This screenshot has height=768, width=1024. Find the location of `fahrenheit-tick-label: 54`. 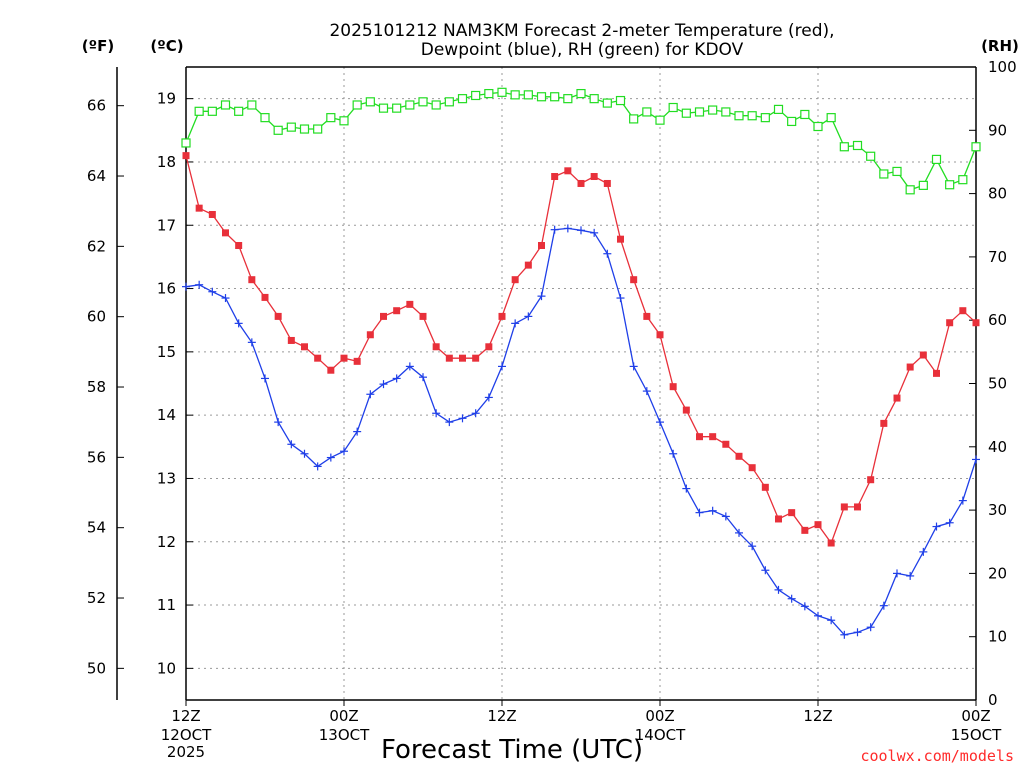

fahrenheit-tick-label: 54 is located at coordinates (96, 528).